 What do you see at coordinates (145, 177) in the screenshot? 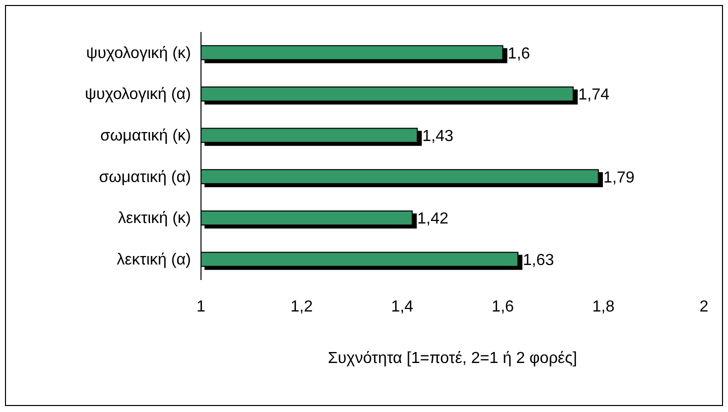
I see `y-tick-label: σωματική (α)` at bounding box center [145, 177].